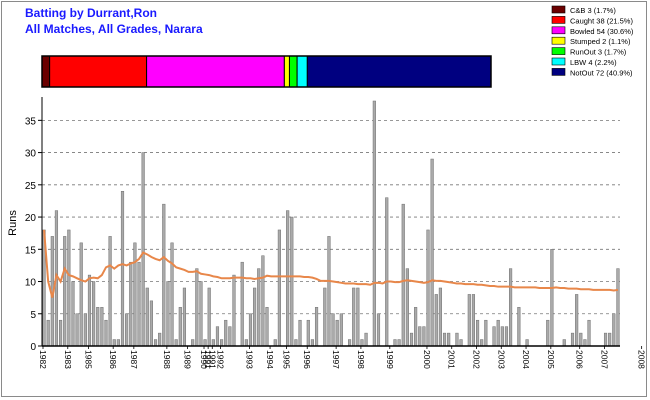 The height and width of the screenshot is (400, 650). Describe the element at coordinates (249, 359) in the screenshot. I see `x-tick-label-1993: 1993` at that location.